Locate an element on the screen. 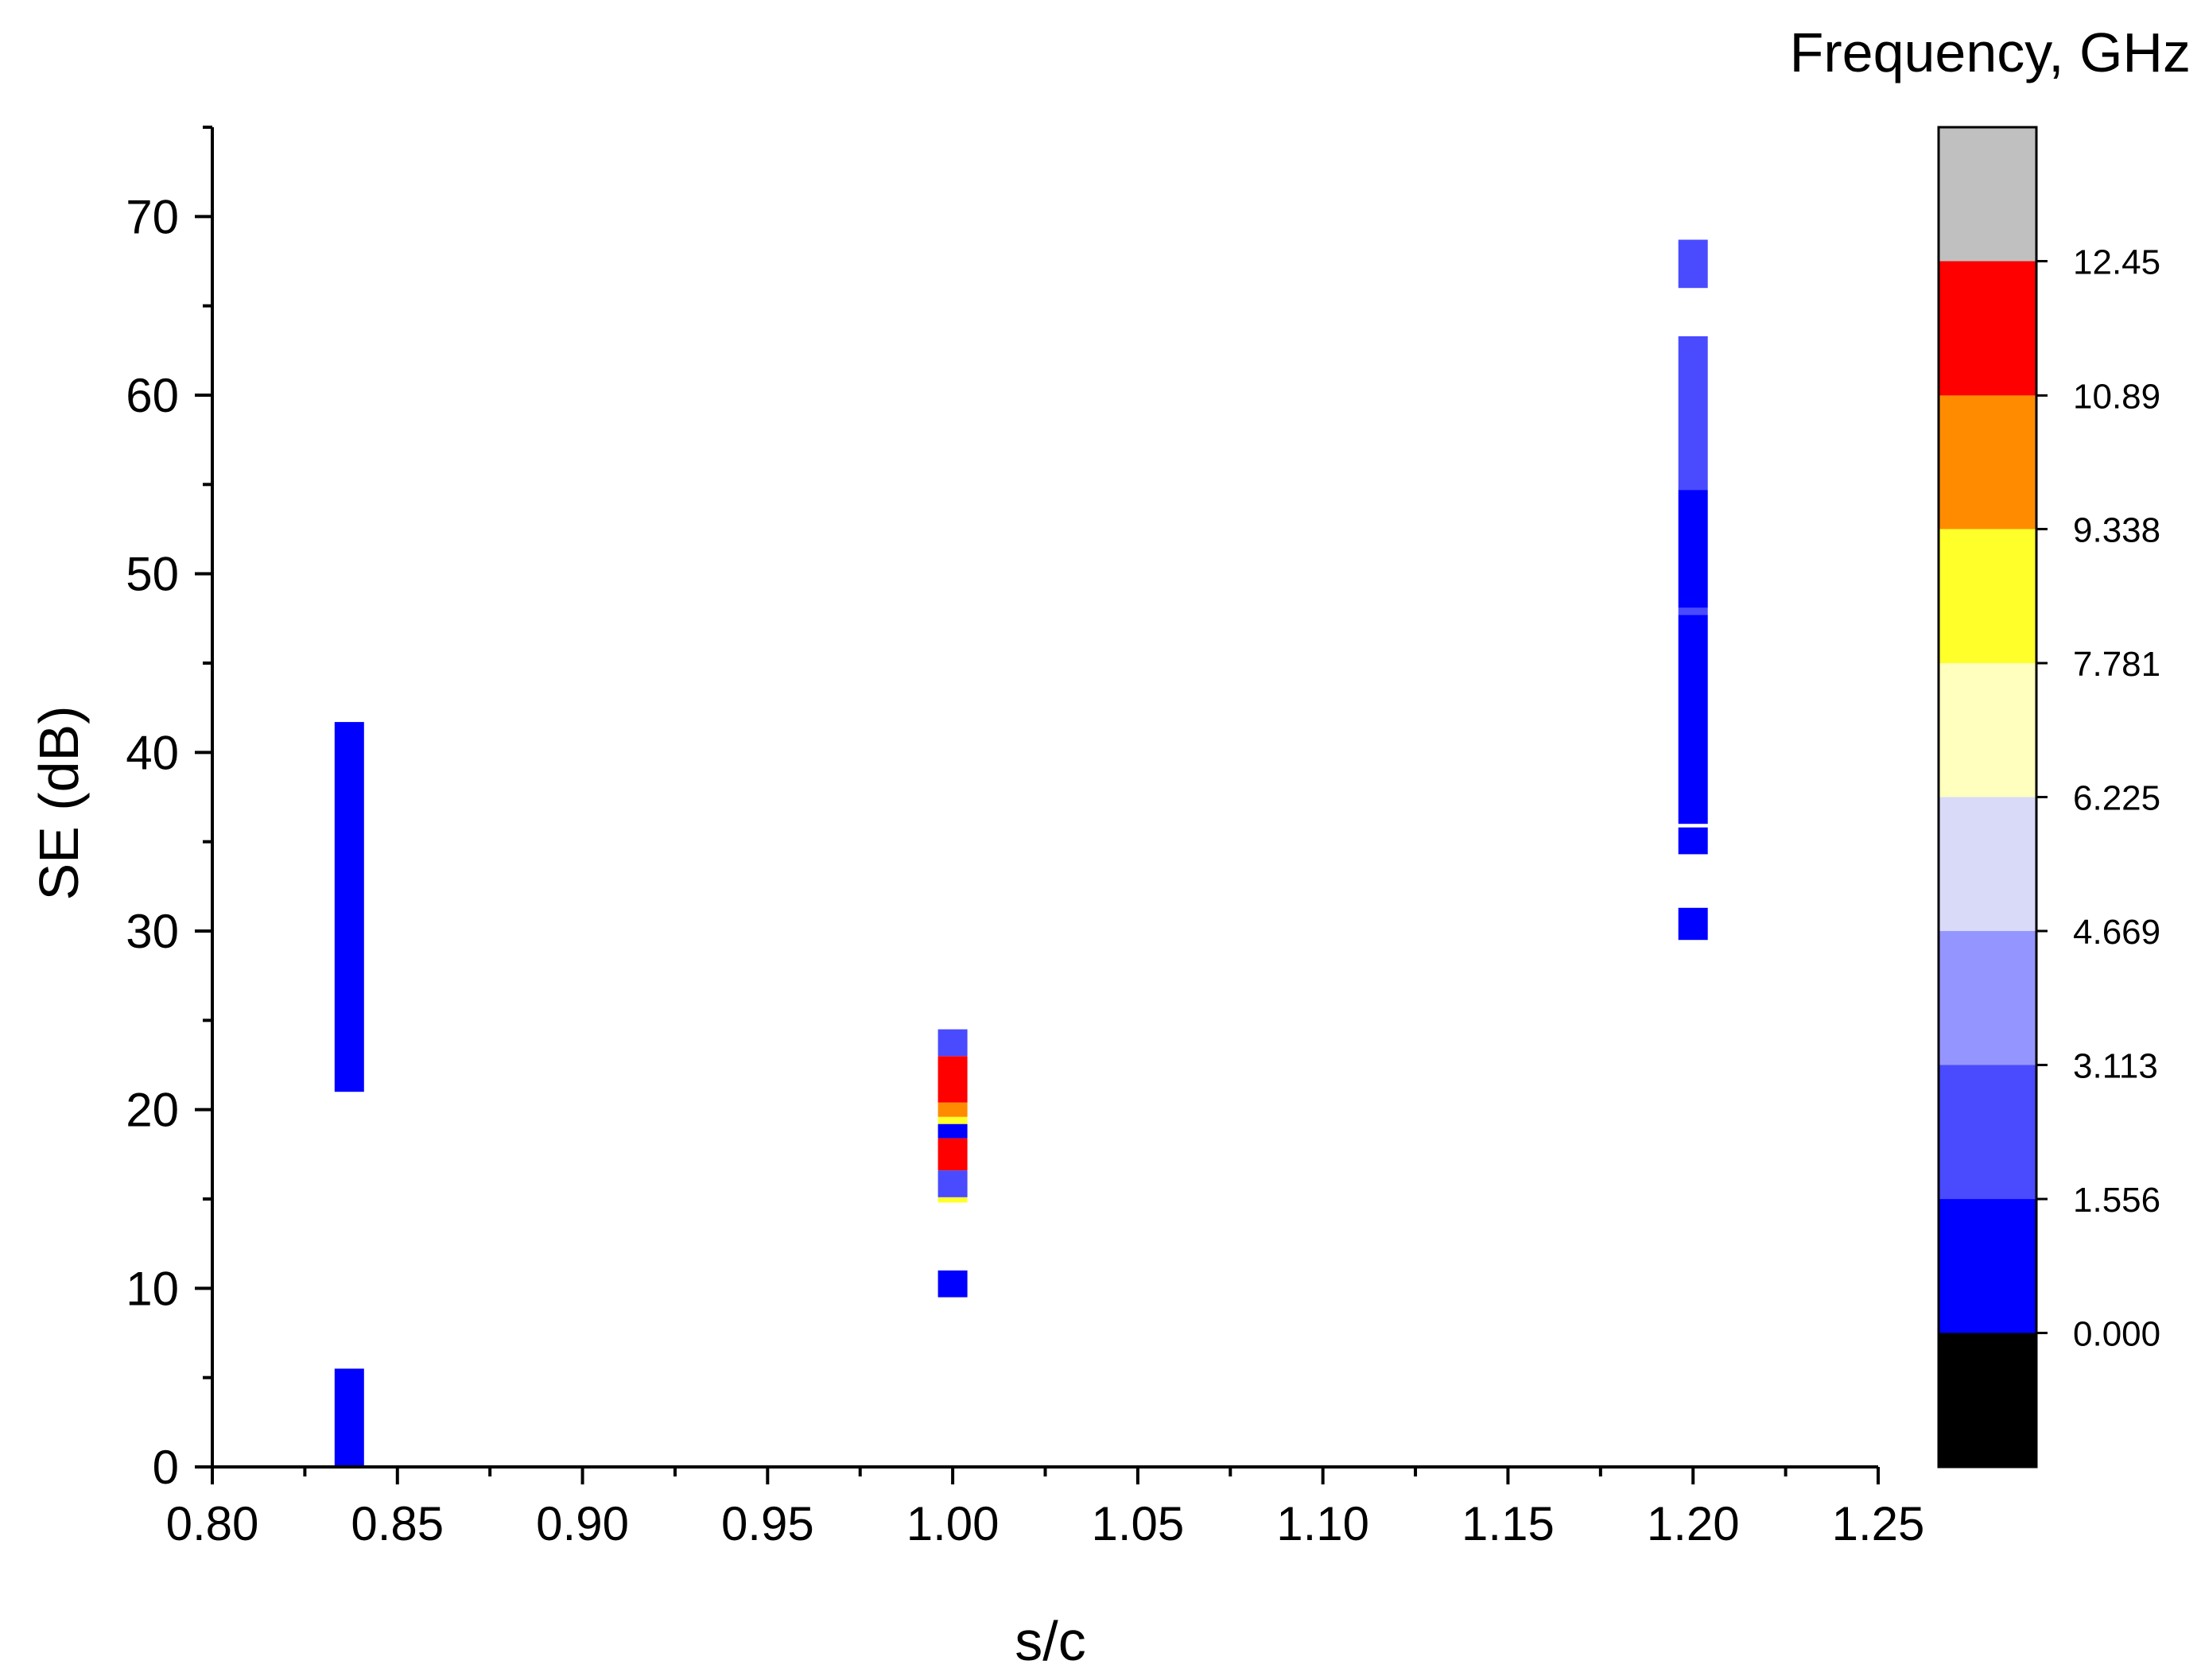 This screenshot has width=2201, height=1680. colorbar-tick-label: 6.225 is located at coordinates (2116, 798).